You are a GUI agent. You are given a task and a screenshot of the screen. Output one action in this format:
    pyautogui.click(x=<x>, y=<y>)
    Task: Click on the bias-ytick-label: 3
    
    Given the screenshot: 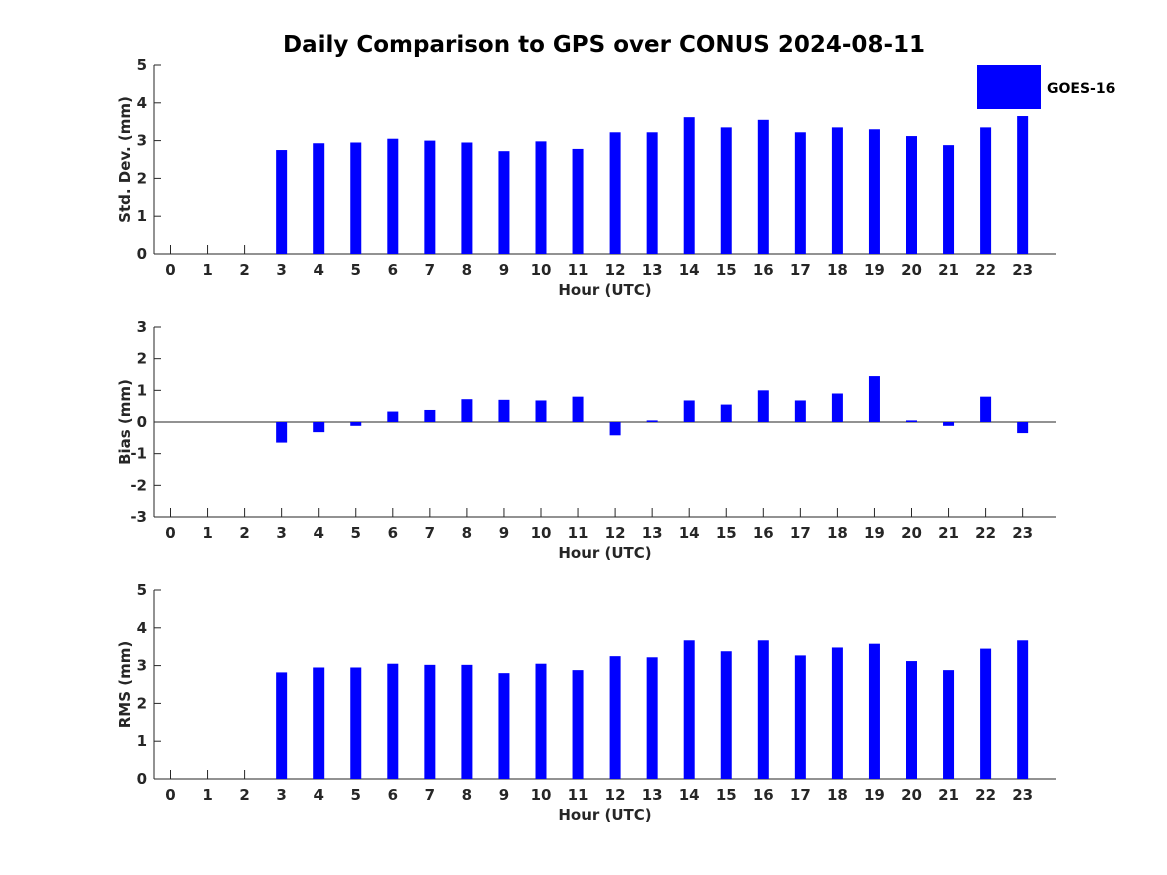 What is the action you would take?
    pyautogui.click(x=142, y=327)
    